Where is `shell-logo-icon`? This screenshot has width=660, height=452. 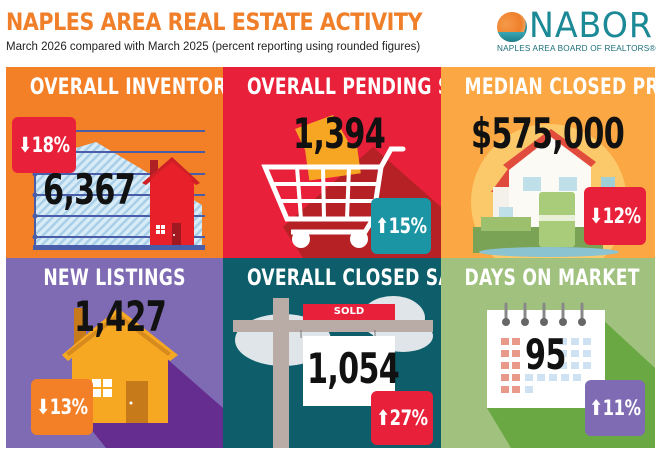 shell-logo-icon is located at coordinates (512, 27).